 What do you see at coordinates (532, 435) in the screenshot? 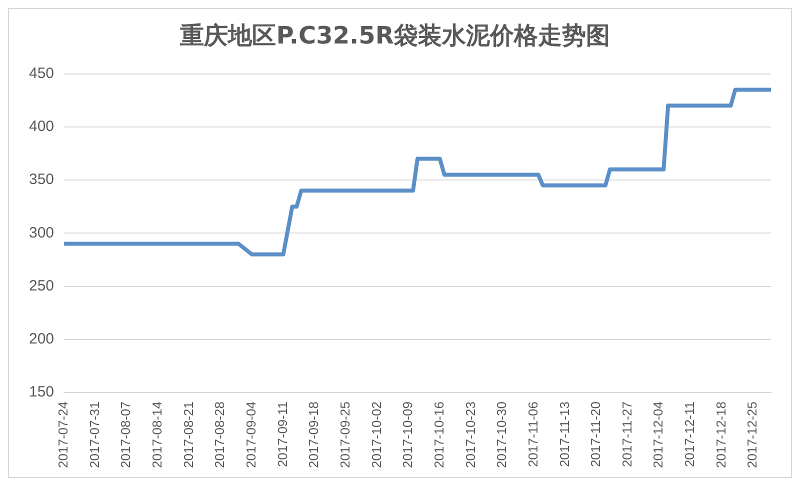
I see `x-tick-label: 2017-11-06` at bounding box center [532, 435].